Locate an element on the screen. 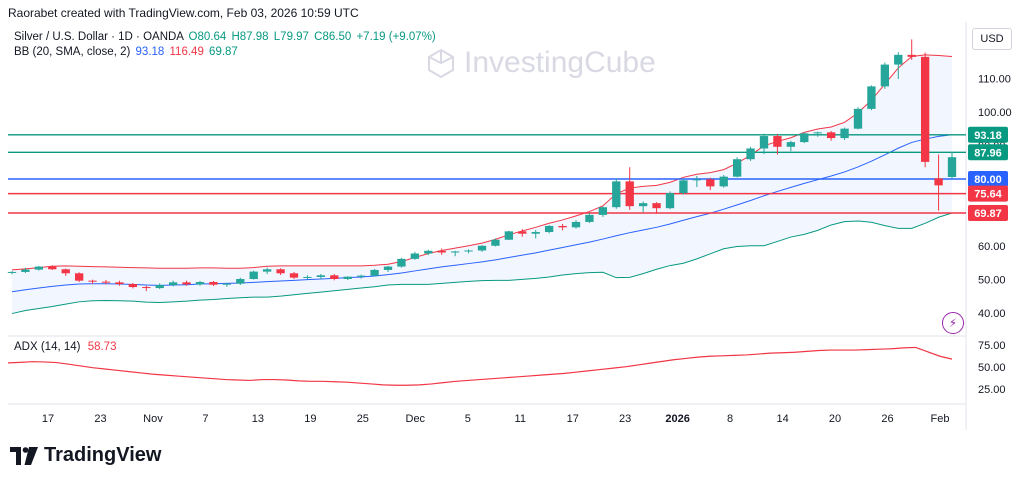 The height and width of the screenshot is (481, 1024). price-tick-label: 40.00 is located at coordinates (992, 314).